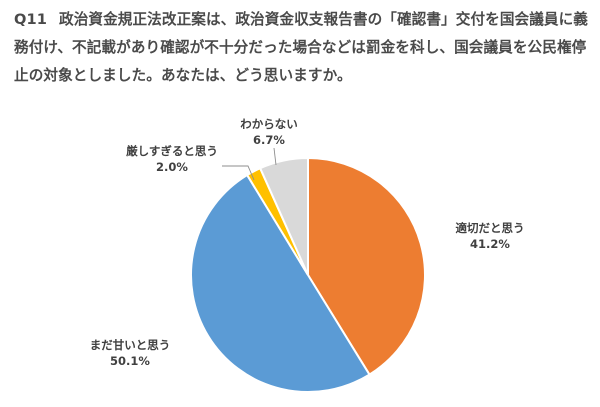  Describe the element at coordinates (31, 19) in the screenshot. I see `question-number: Q11` at that location.